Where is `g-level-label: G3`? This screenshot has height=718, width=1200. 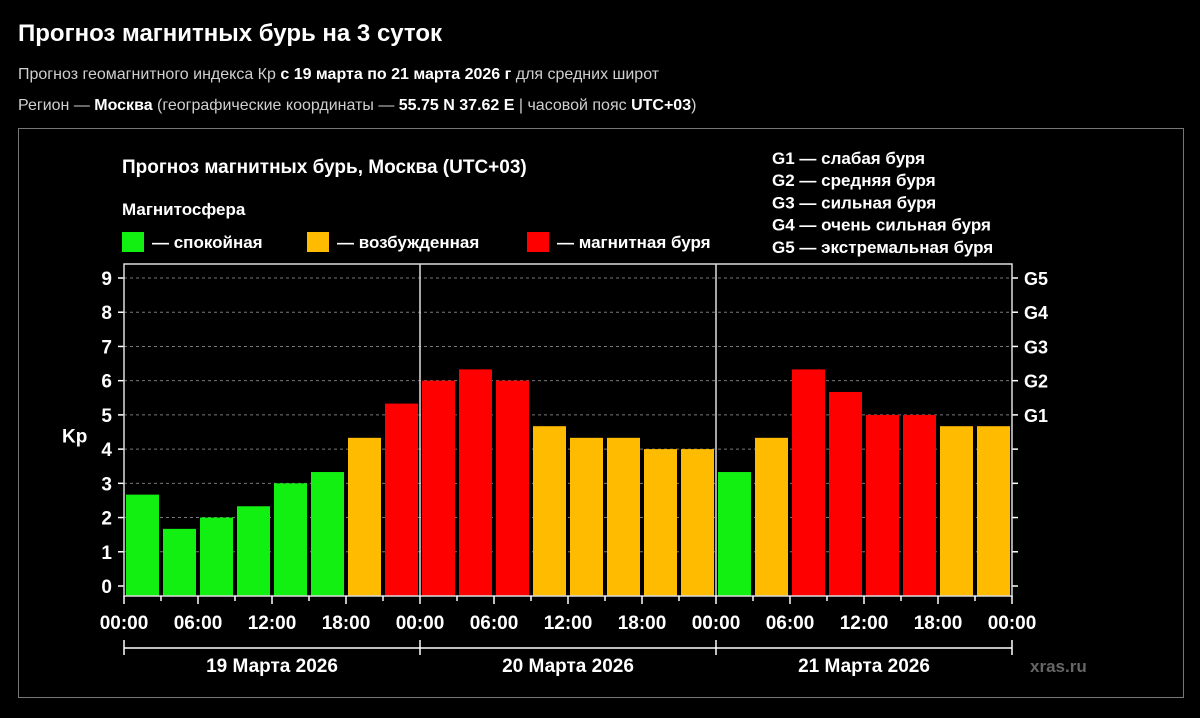 g-level-label: G3 is located at coordinates (1036, 347).